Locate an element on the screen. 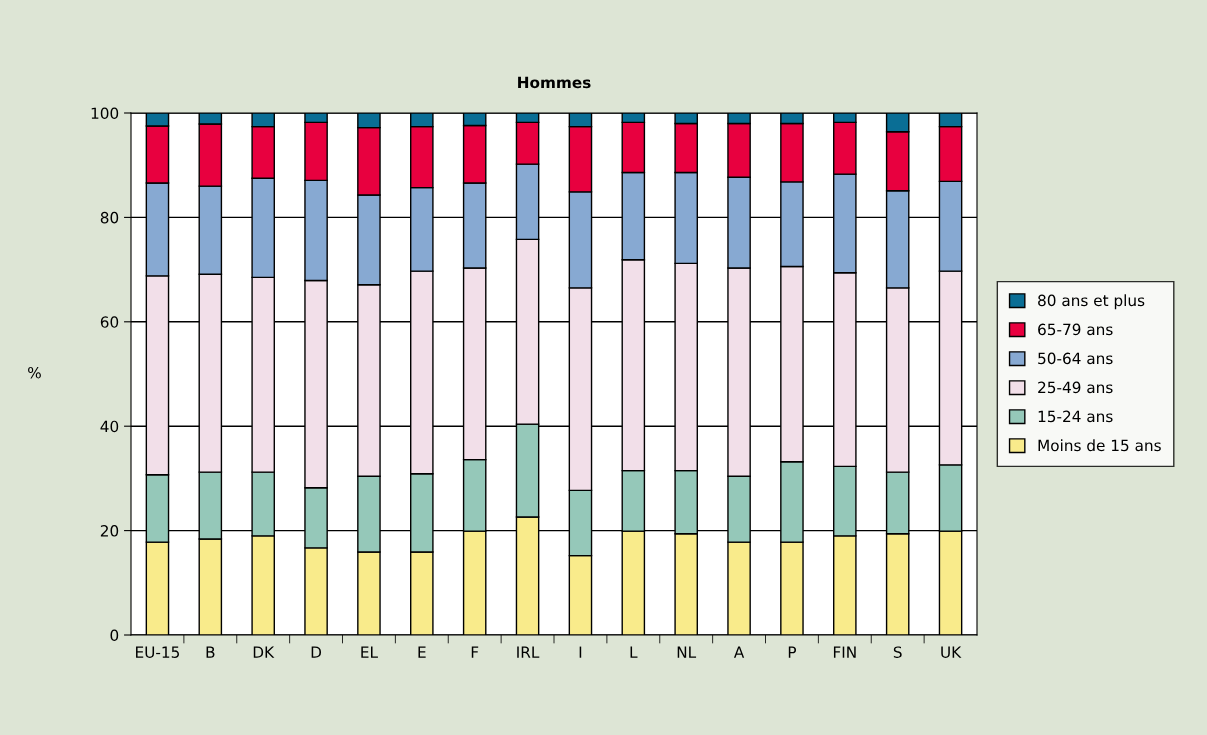  x-tick-label: IRL is located at coordinates (528, 652).